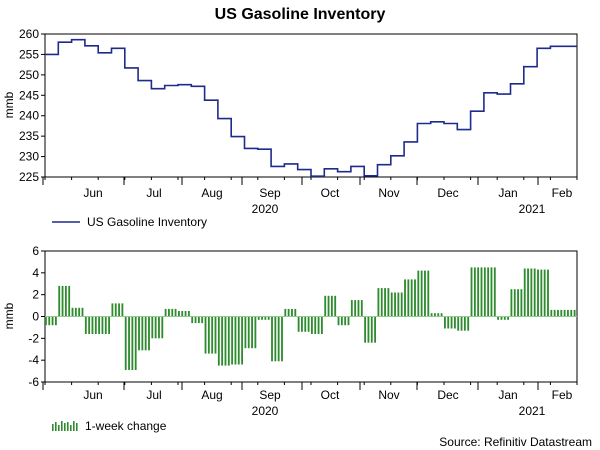 This screenshot has height=450, width=600. What do you see at coordinates (562, 395) in the screenshot?
I see `weekly-change-month-label: Feb` at bounding box center [562, 395].